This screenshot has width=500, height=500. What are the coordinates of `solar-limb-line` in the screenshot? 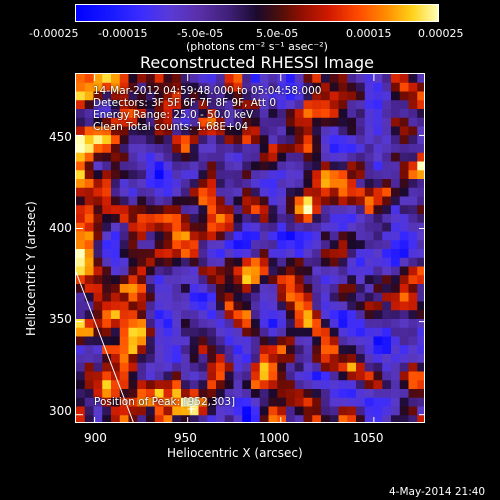 It's located at (105, 346).